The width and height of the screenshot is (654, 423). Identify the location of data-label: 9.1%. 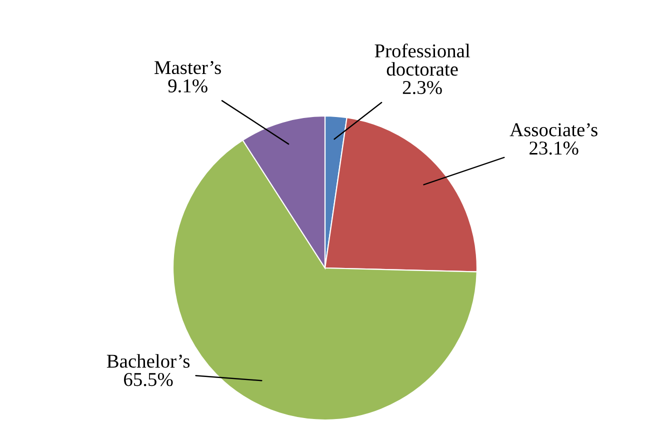
(188, 86).